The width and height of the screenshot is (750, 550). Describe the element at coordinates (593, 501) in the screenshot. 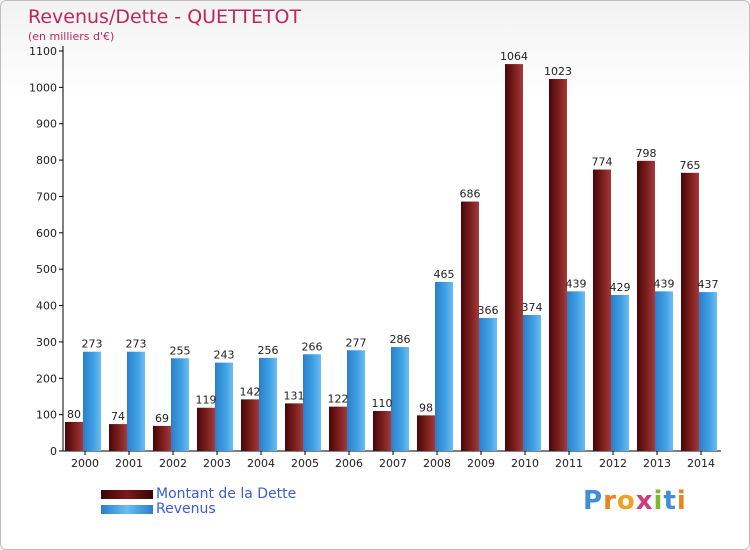

I see `logo-letter: P` at that location.